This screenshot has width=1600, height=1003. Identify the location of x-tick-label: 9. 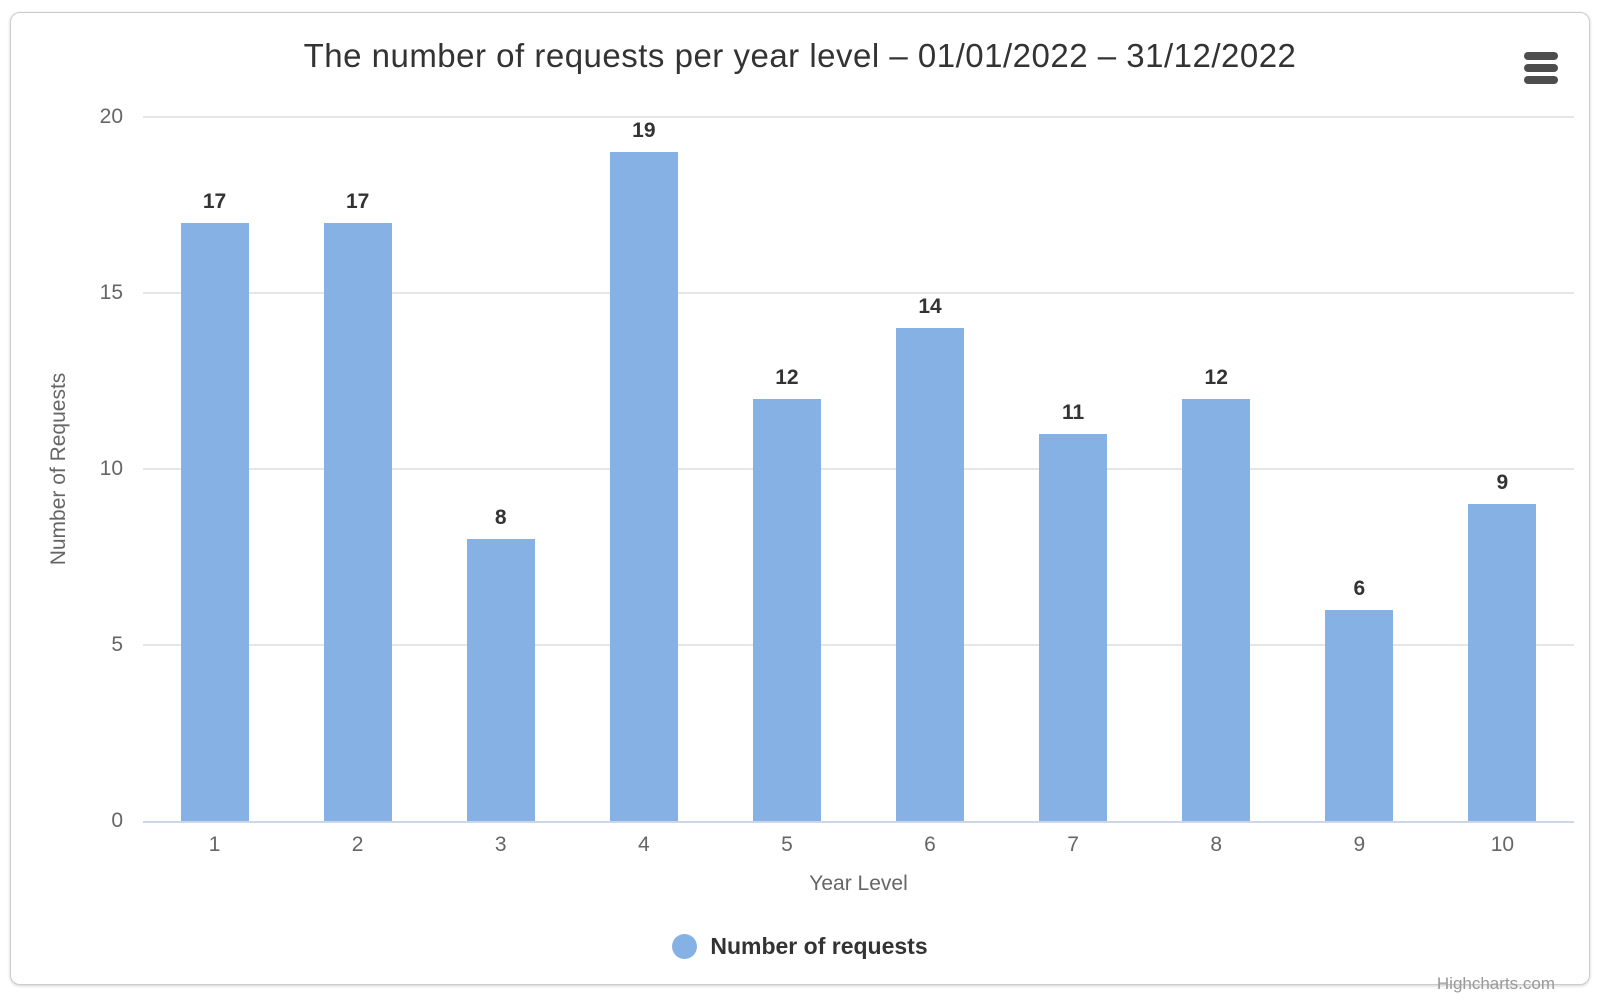
(1359, 844).